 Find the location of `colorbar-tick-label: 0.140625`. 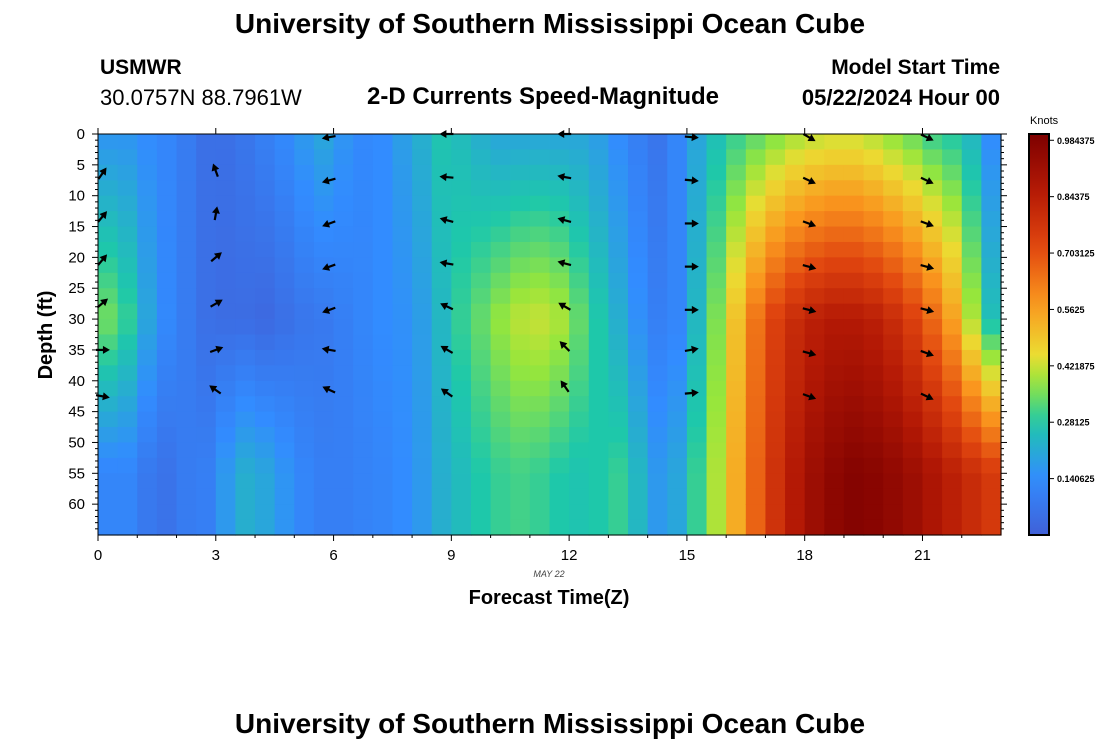

colorbar-tick-label: 0.140625 is located at coordinates (1076, 479).